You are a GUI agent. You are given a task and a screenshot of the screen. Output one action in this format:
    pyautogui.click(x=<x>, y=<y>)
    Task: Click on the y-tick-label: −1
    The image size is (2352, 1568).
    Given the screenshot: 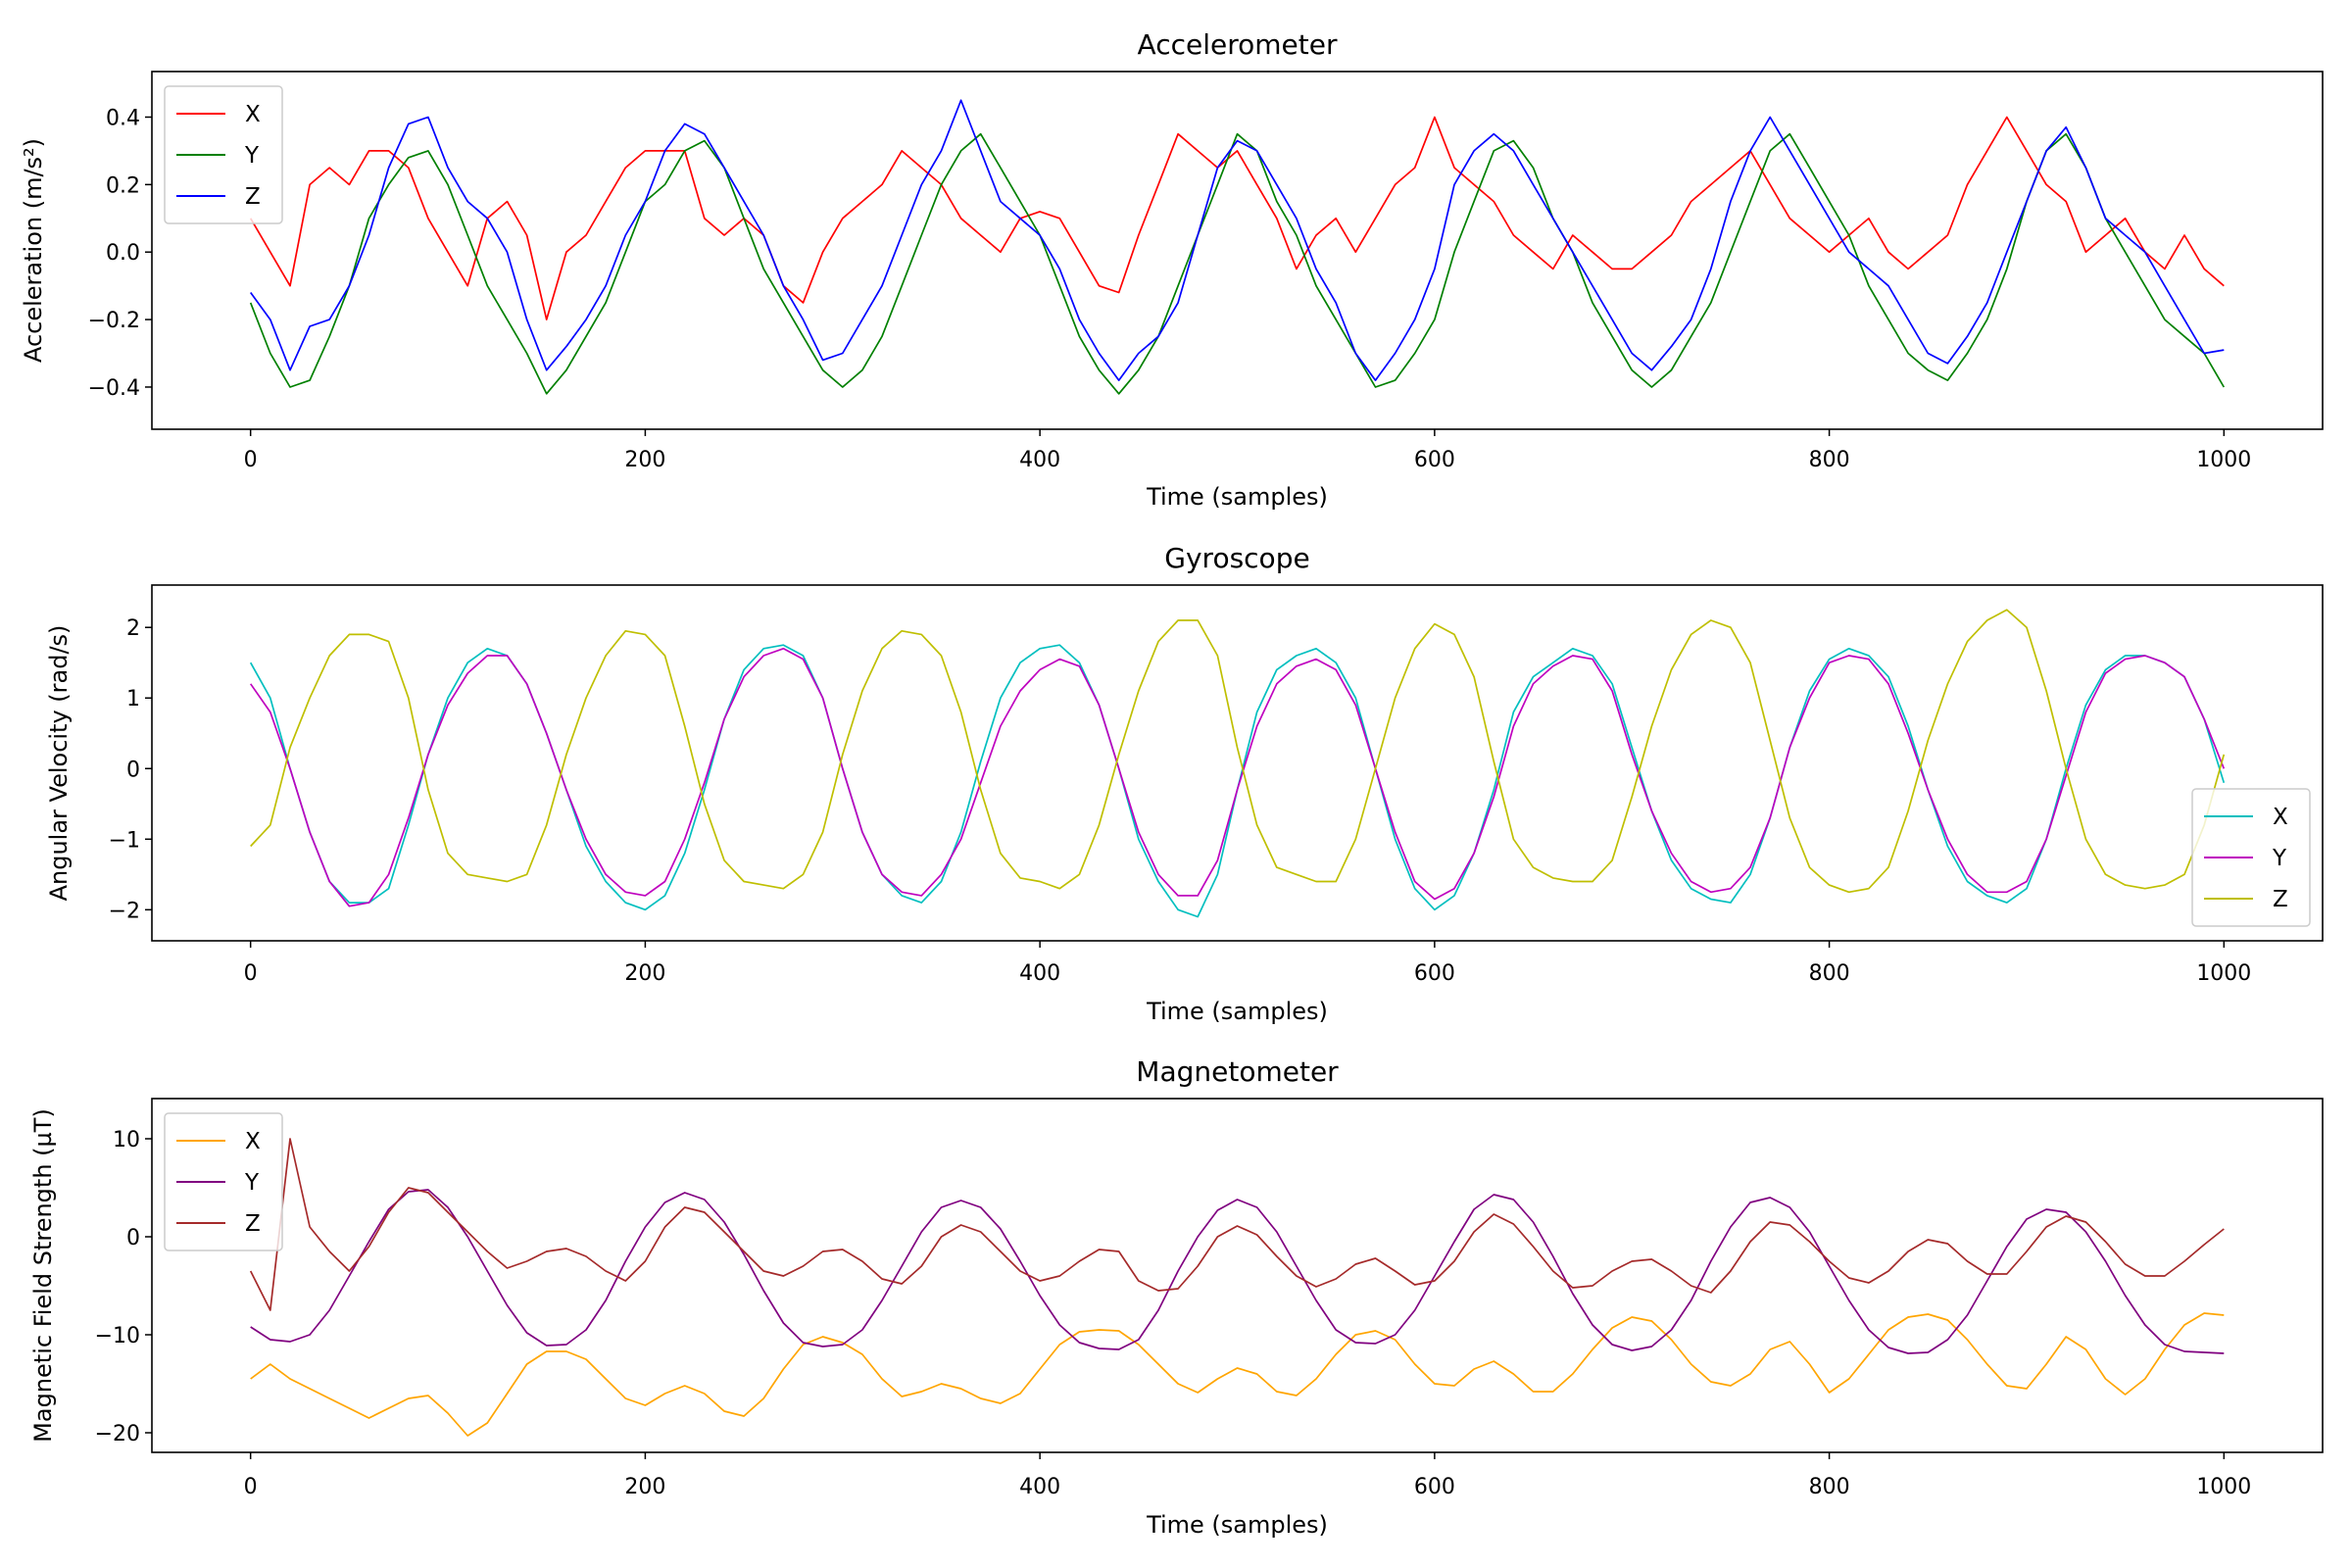 What is the action you would take?
    pyautogui.click(x=124, y=840)
    